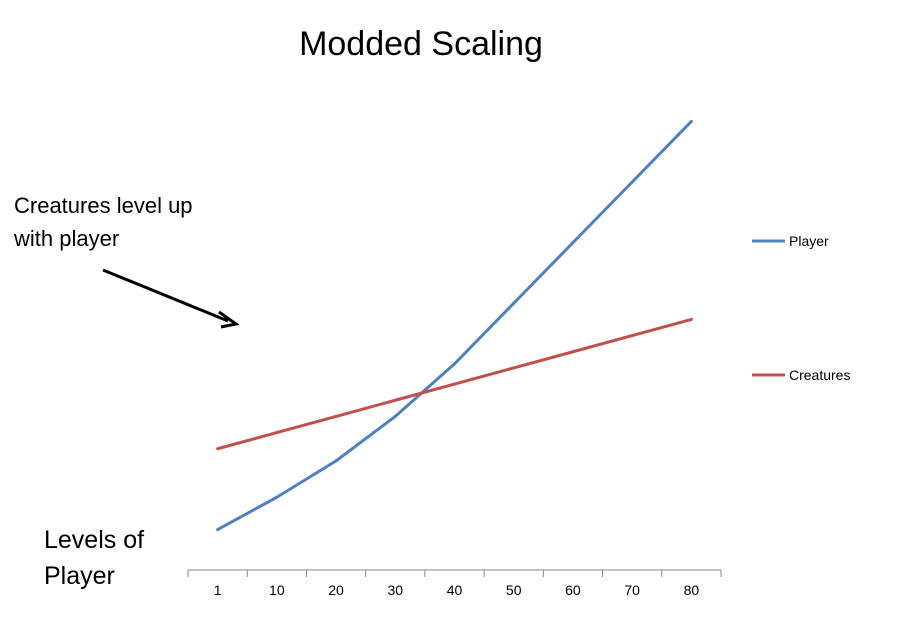 The height and width of the screenshot is (623, 900). I want to click on annotation-arrow, so click(171, 298).